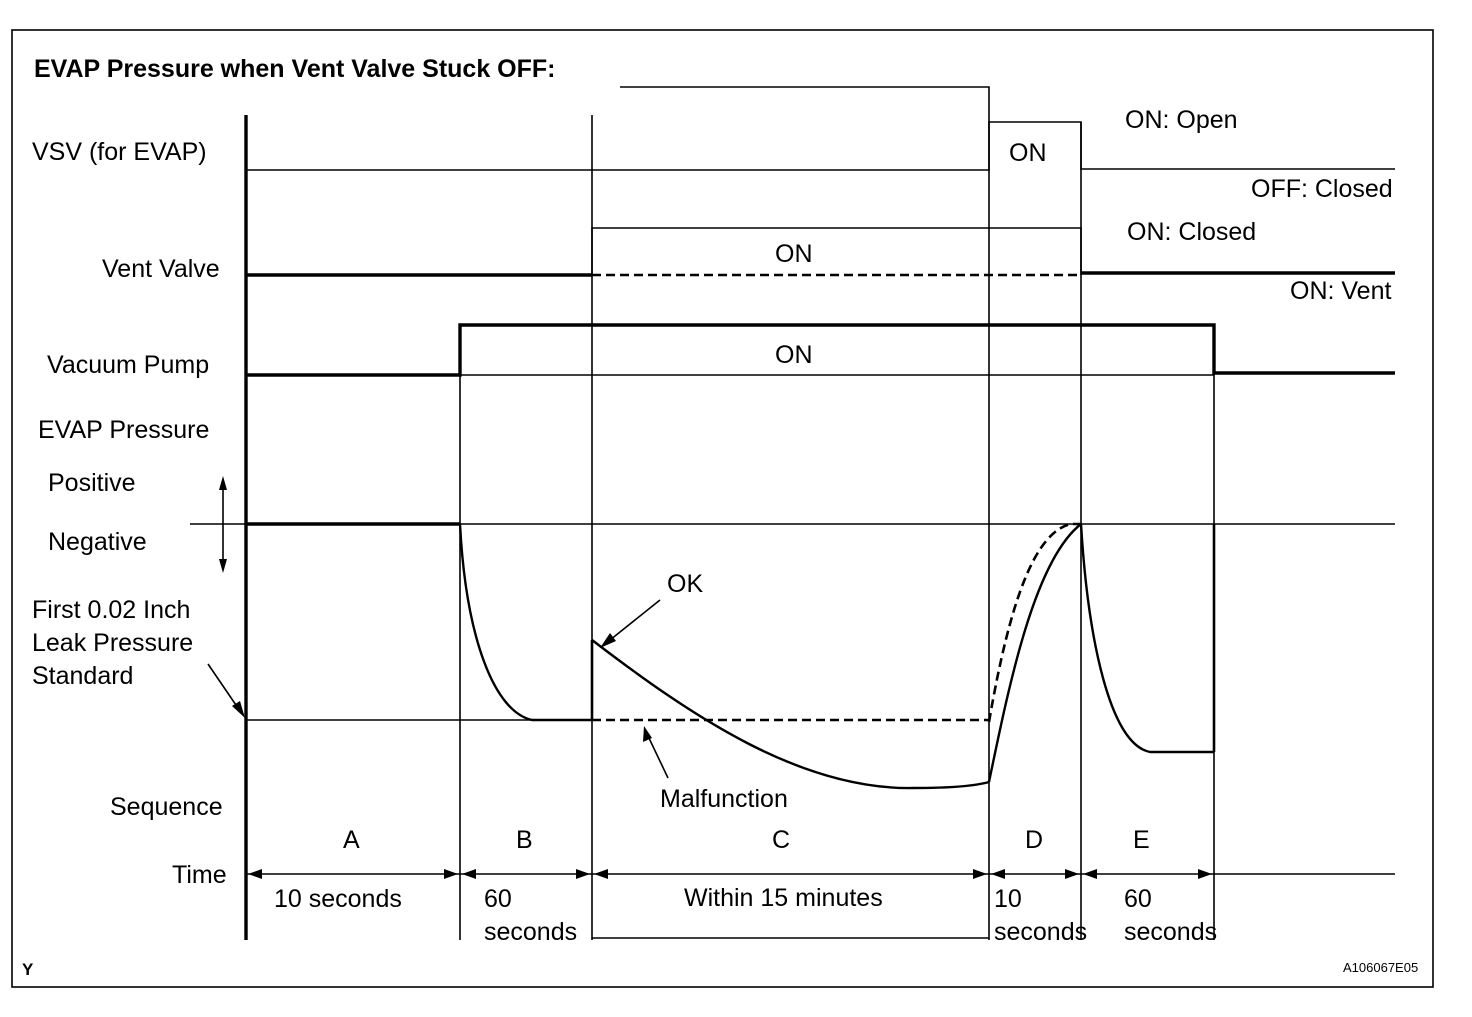 This screenshot has width=1472, height=1017. Describe the element at coordinates (295, 69) in the screenshot. I see `diagram-title: EVAP Pressure when Vent Valve Stuck OFF:` at that location.